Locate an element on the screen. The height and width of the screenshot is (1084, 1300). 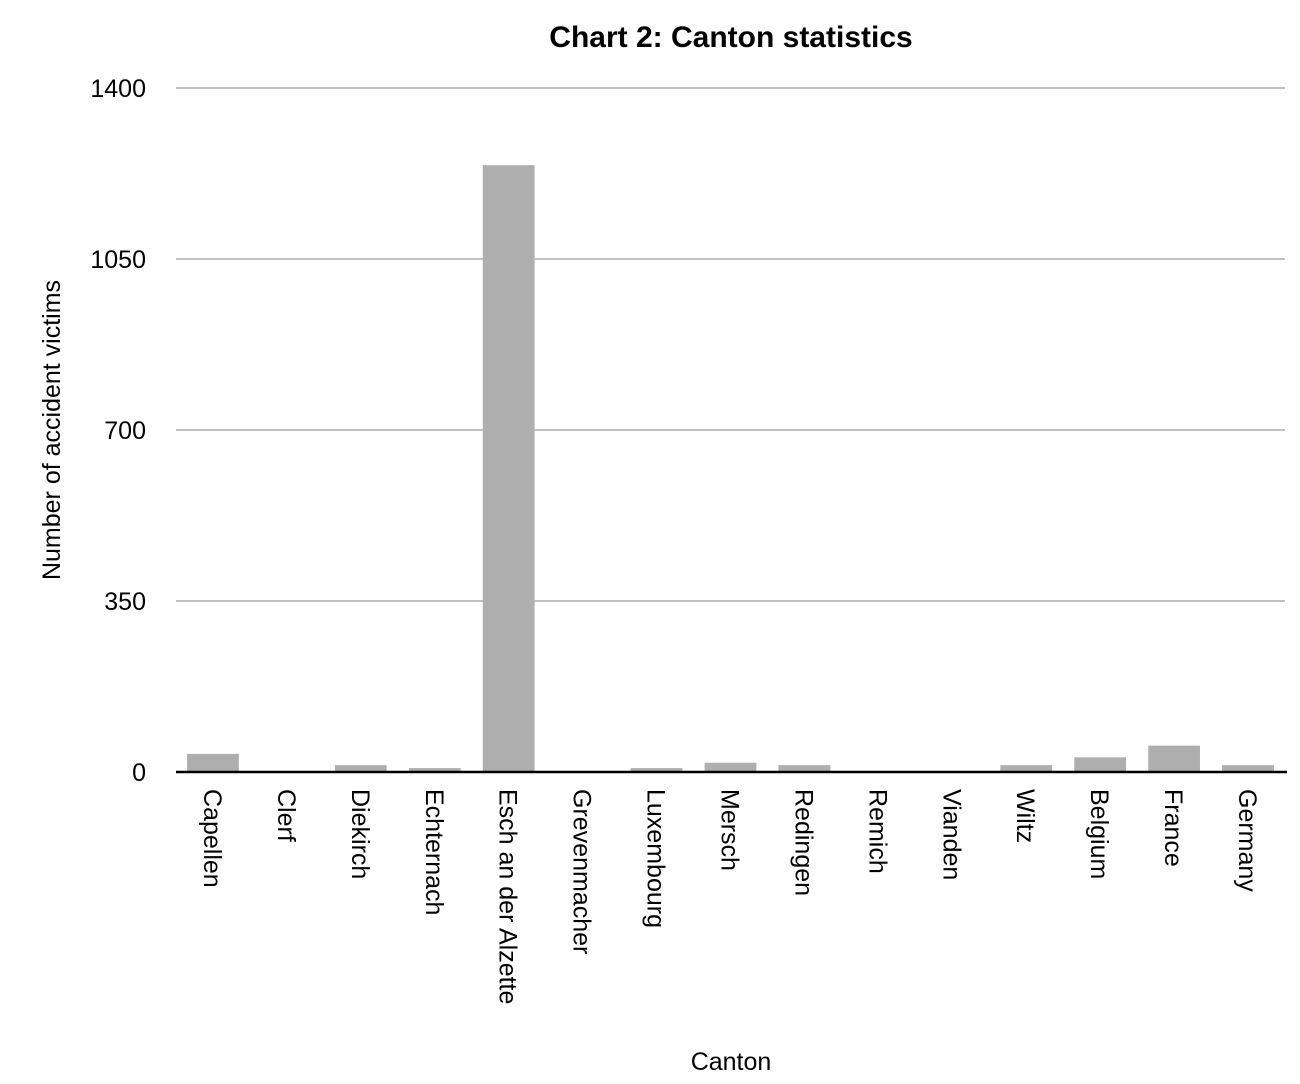
x-tick-label: Redingen is located at coordinates (803, 842).